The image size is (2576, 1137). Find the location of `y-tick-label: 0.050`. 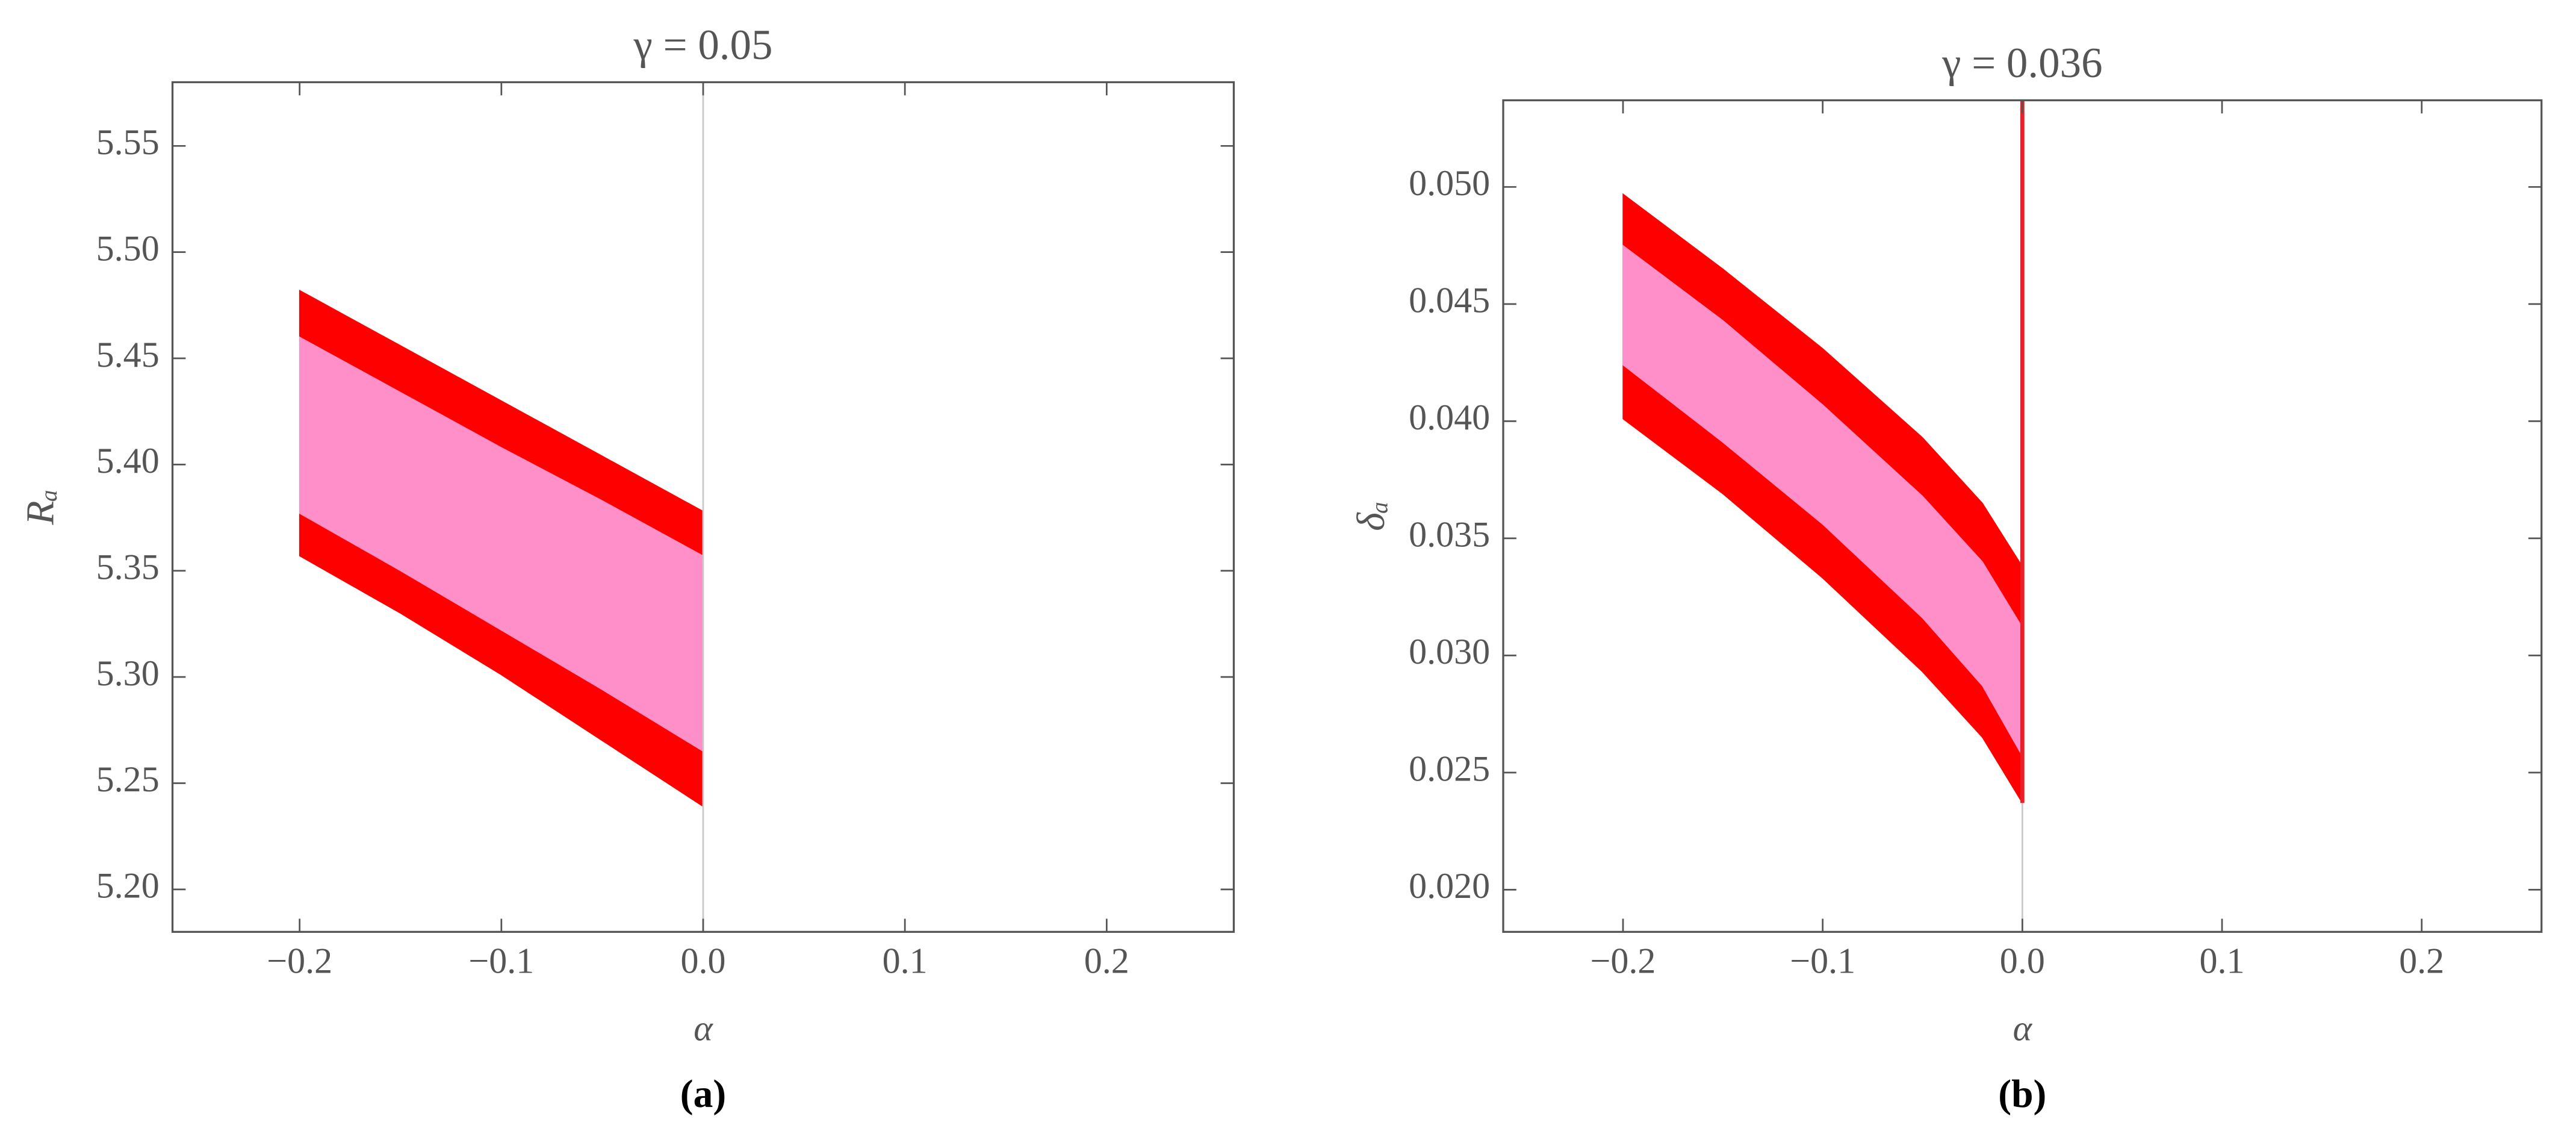

y-tick-label: 0.050 is located at coordinates (1449, 183).